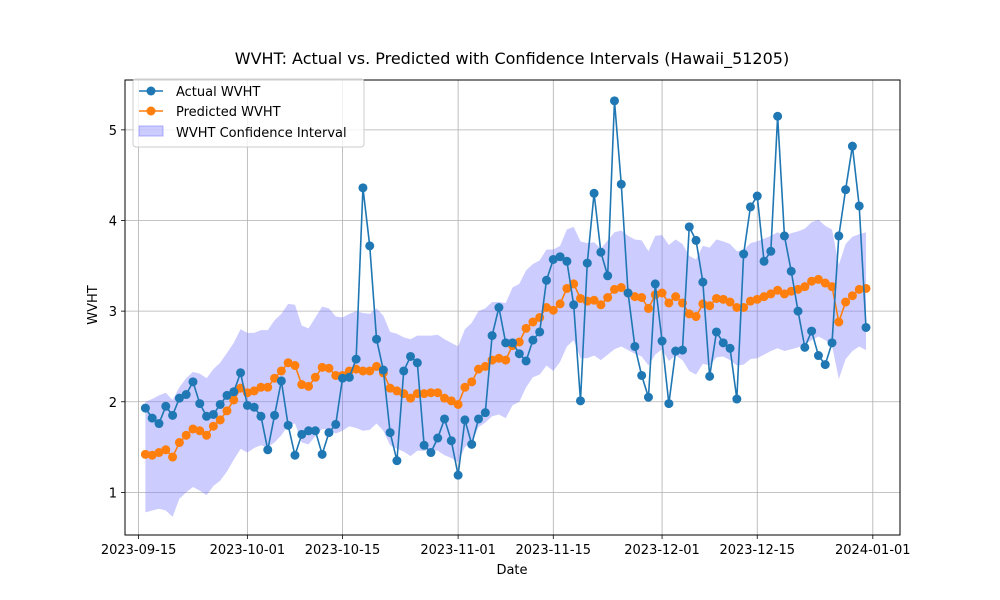  I want to click on x-tick-label: 2023-12-01, so click(662, 550).